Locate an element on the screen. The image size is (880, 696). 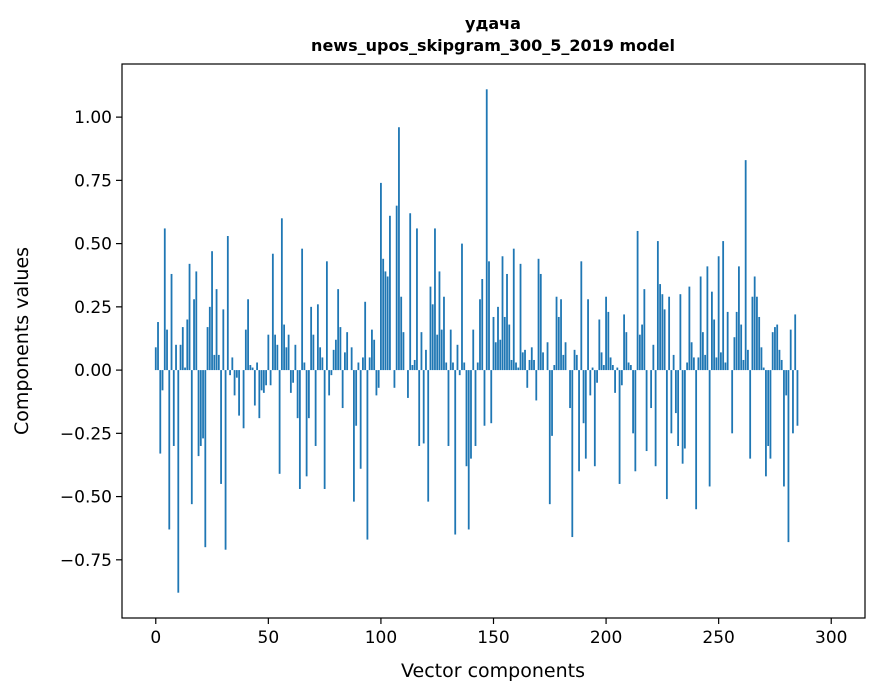
y-axis-ticks: −0.75 −0.50 −0.25 0.00 0.25 0.50 0.75 1.00 is located at coordinates (91, 339).